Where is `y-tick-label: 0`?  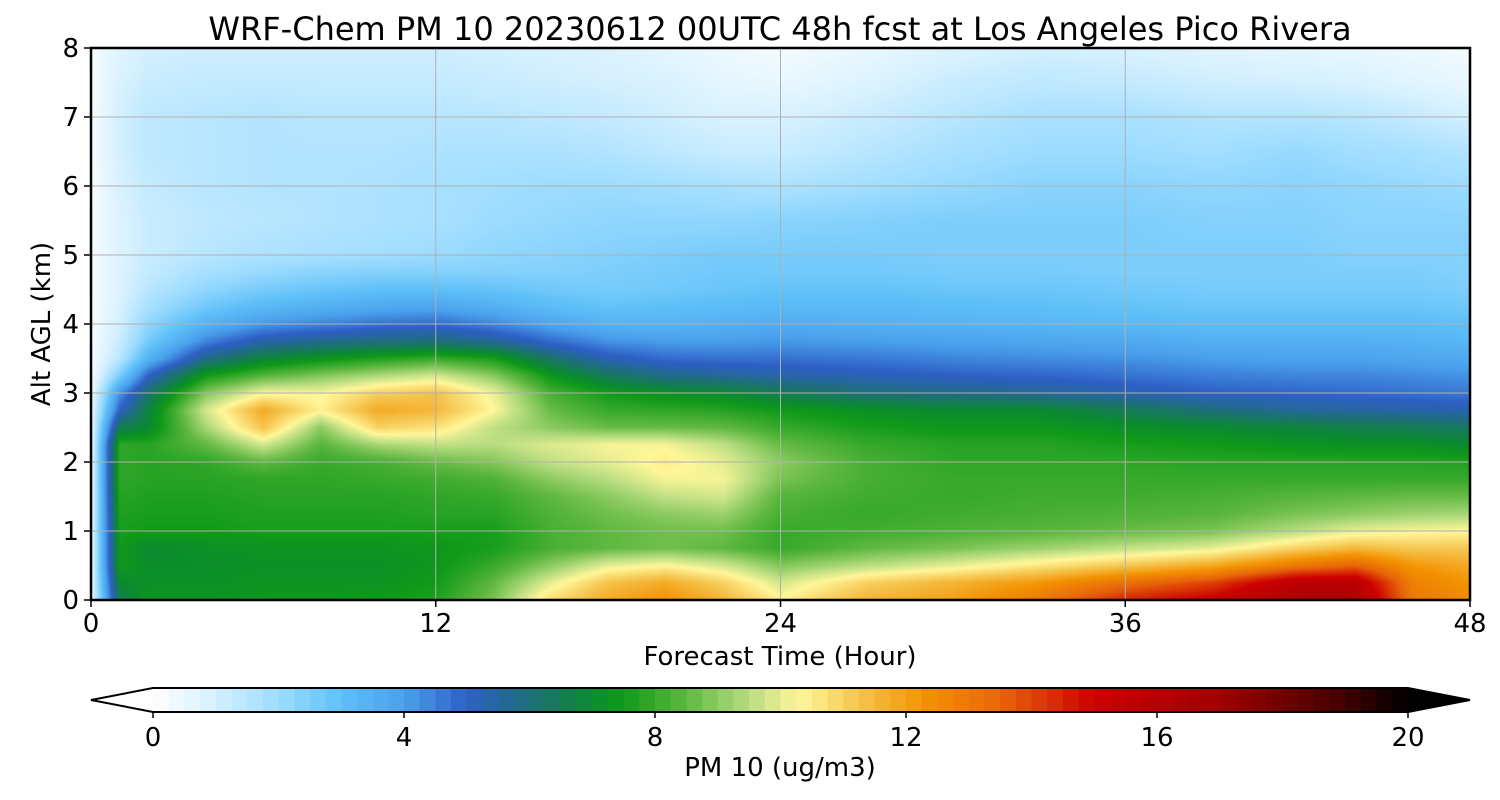 y-tick-label: 0 is located at coordinates (70, 601).